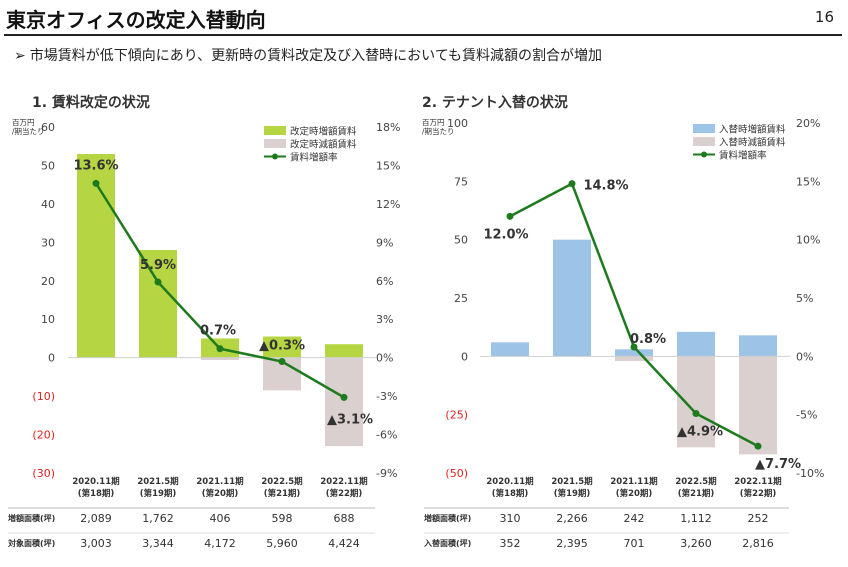 This screenshot has width=848, height=567. I want to click on chart1-title: 1. 賃料改定の状況, so click(91, 102).